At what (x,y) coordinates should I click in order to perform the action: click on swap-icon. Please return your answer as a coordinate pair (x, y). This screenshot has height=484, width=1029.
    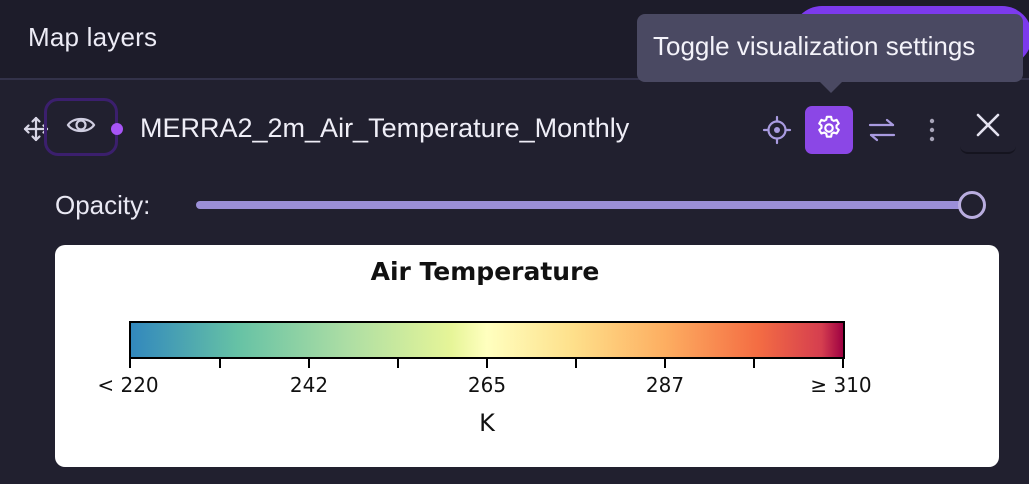
    Looking at the image, I should click on (882, 132).